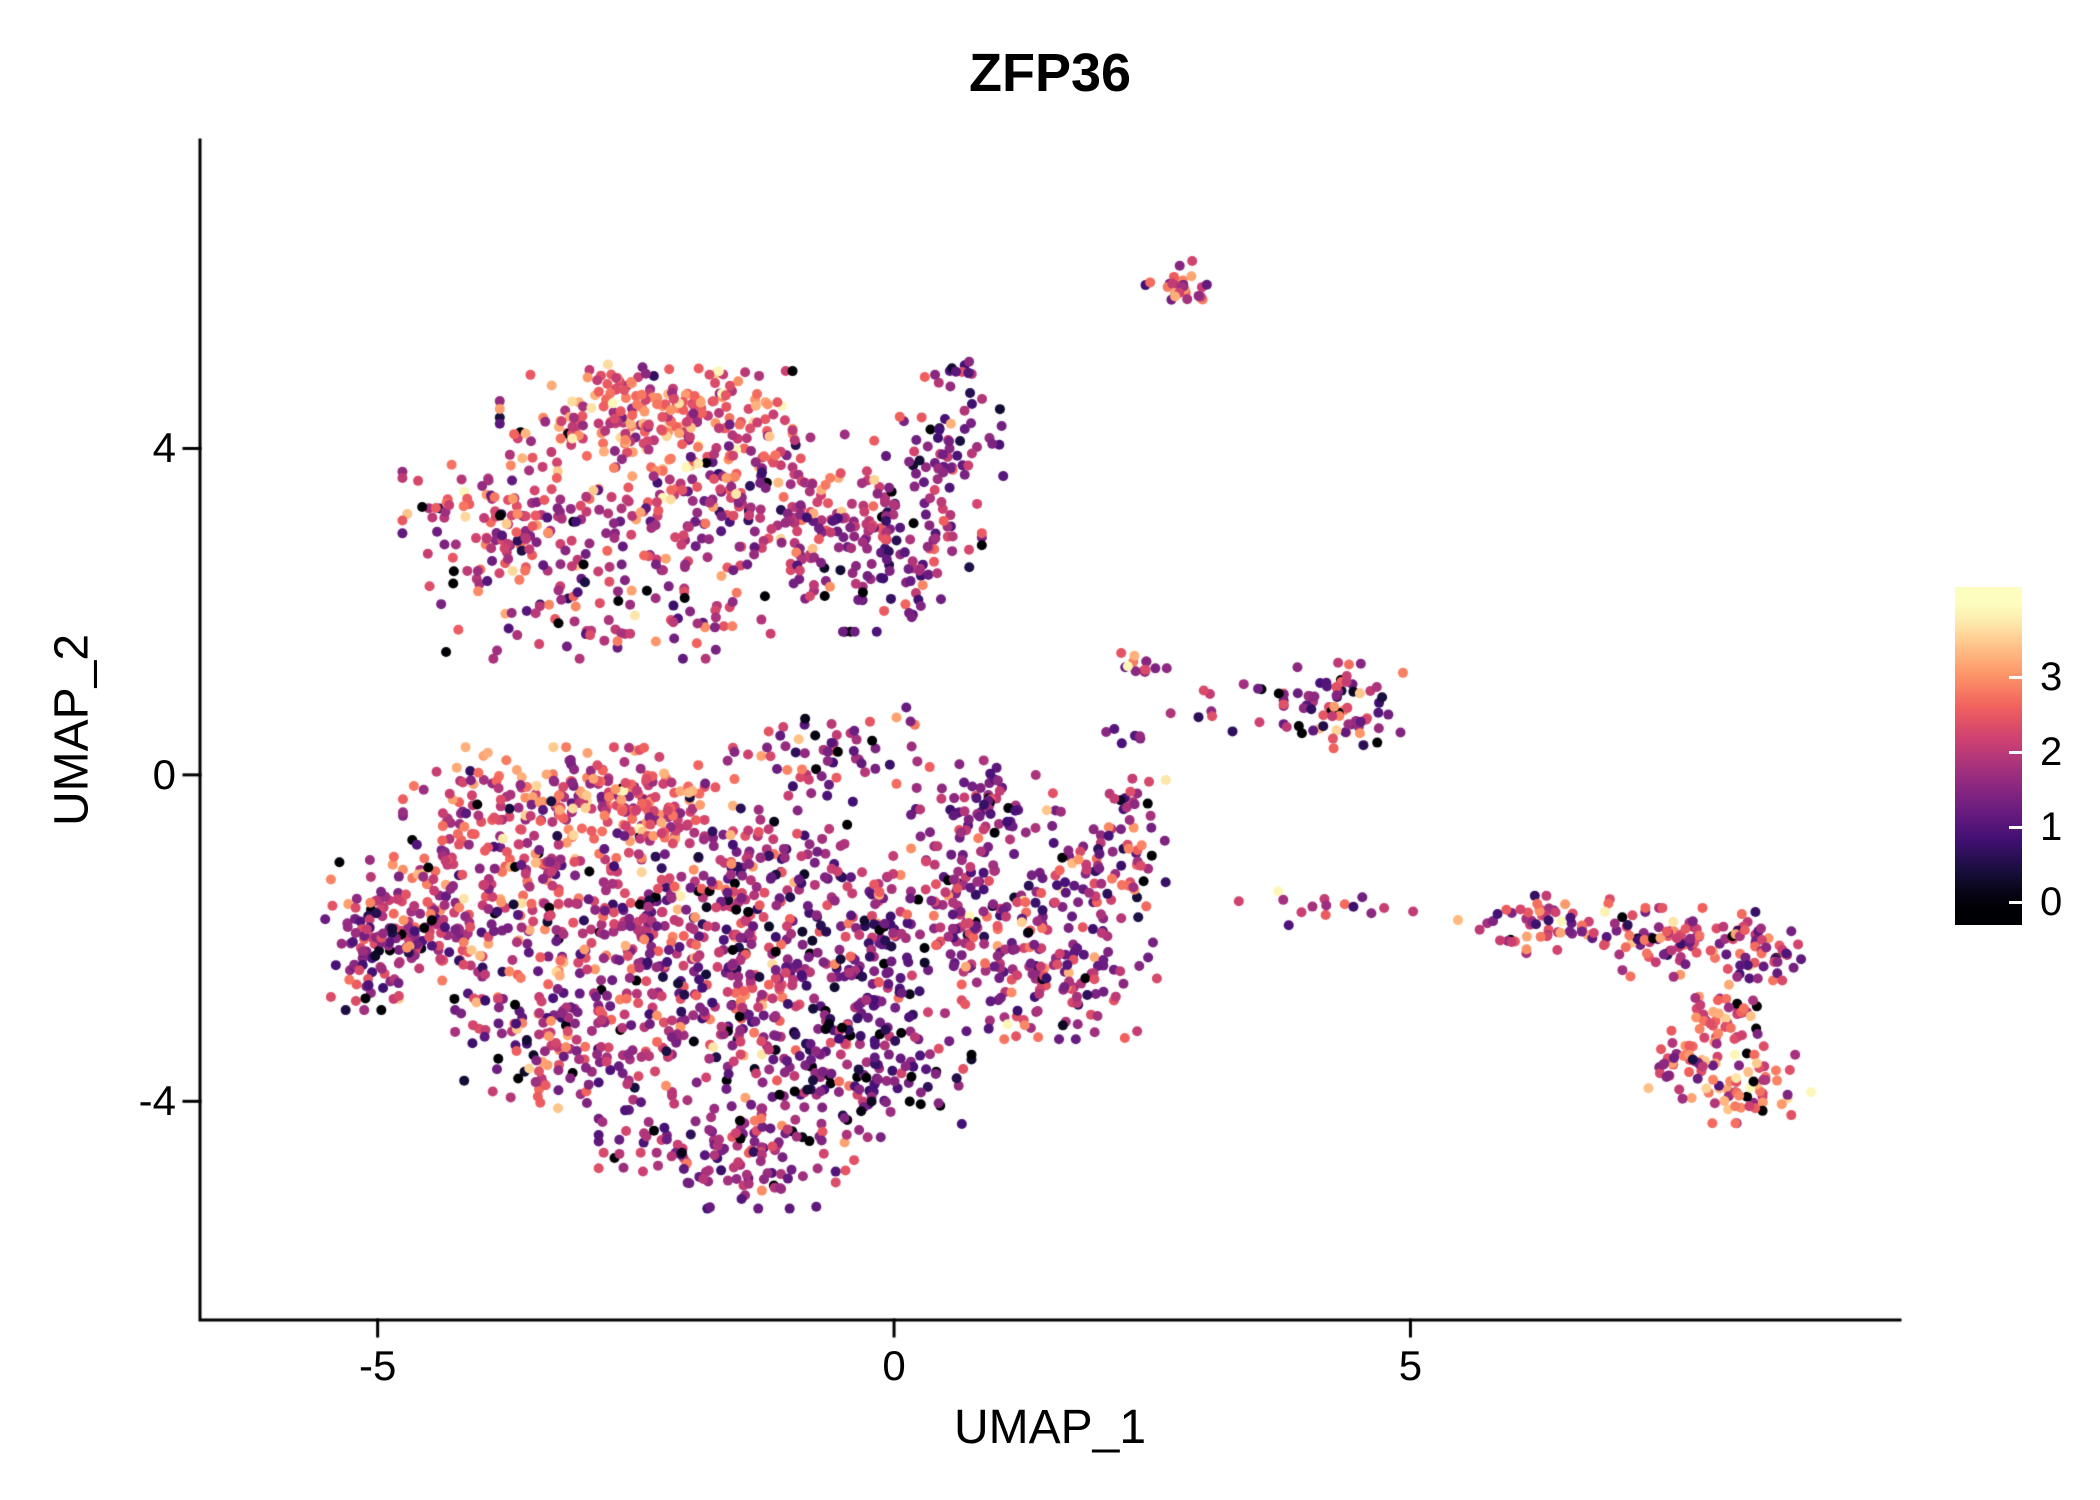  I want to click on y-tick-label: 0, so click(164, 774).